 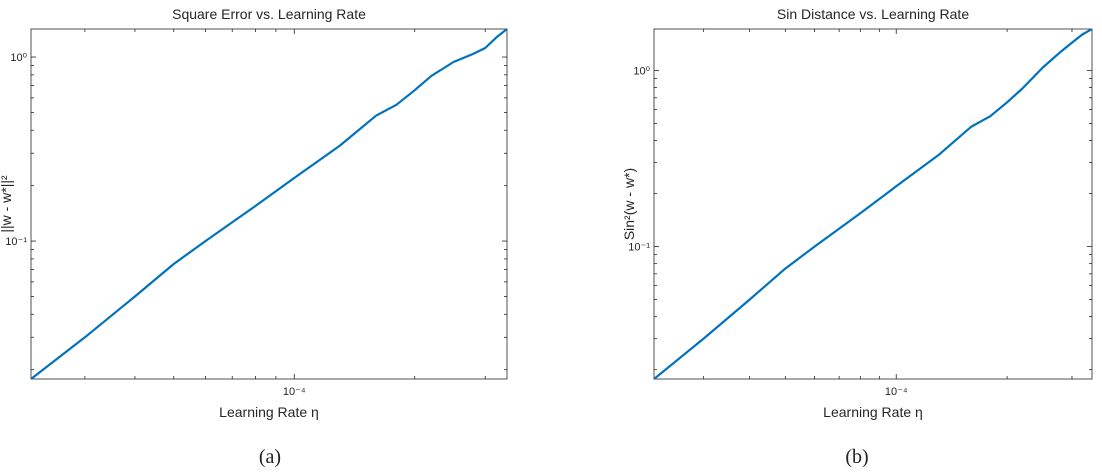 I want to click on y-axis-label: ||w - w*||², so click(x=7, y=204).